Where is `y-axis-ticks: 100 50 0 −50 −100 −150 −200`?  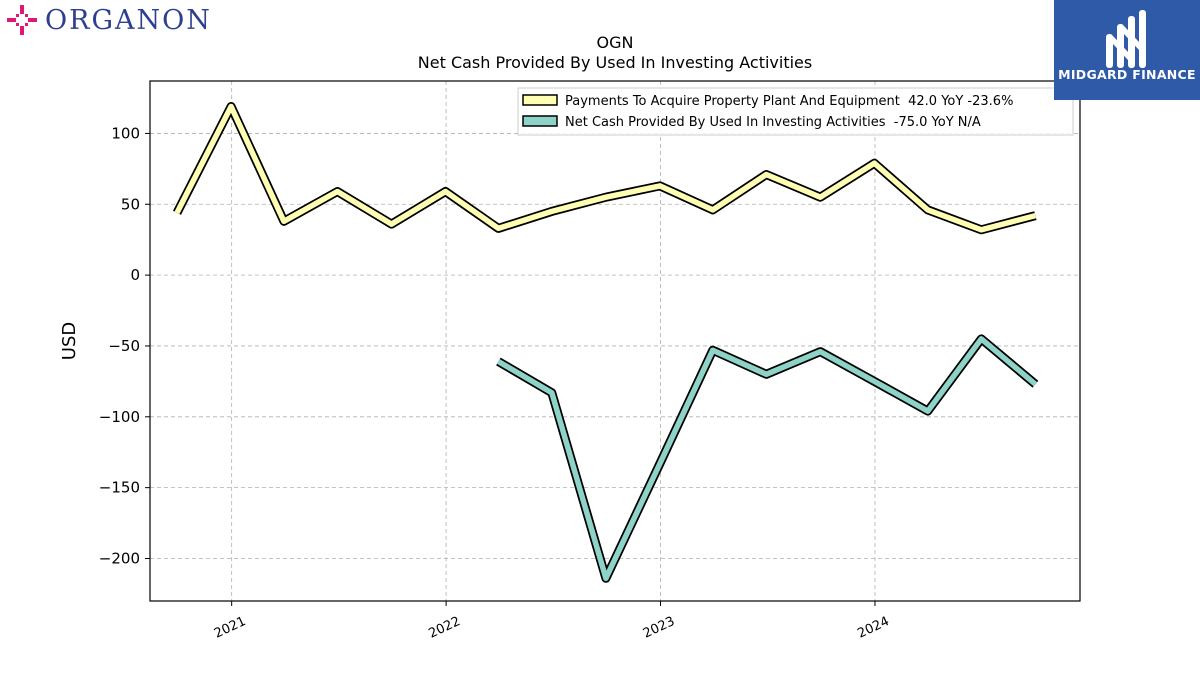
y-axis-ticks: 100 50 0 −50 −100 −150 −200 is located at coordinates (124, 345).